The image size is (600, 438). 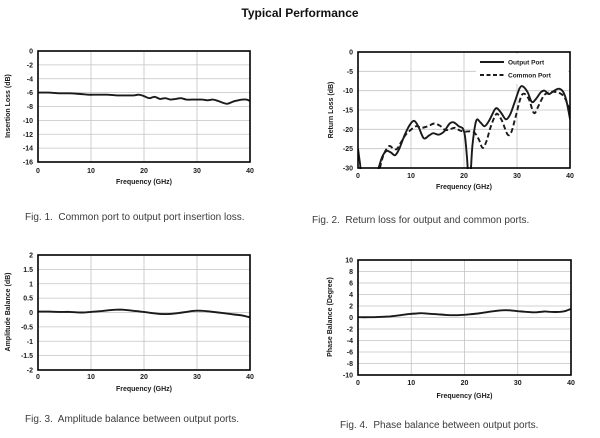 What do you see at coordinates (28, 135) in the screenshot?
I see `svg-text: -12` at bounding box center [28, 135].